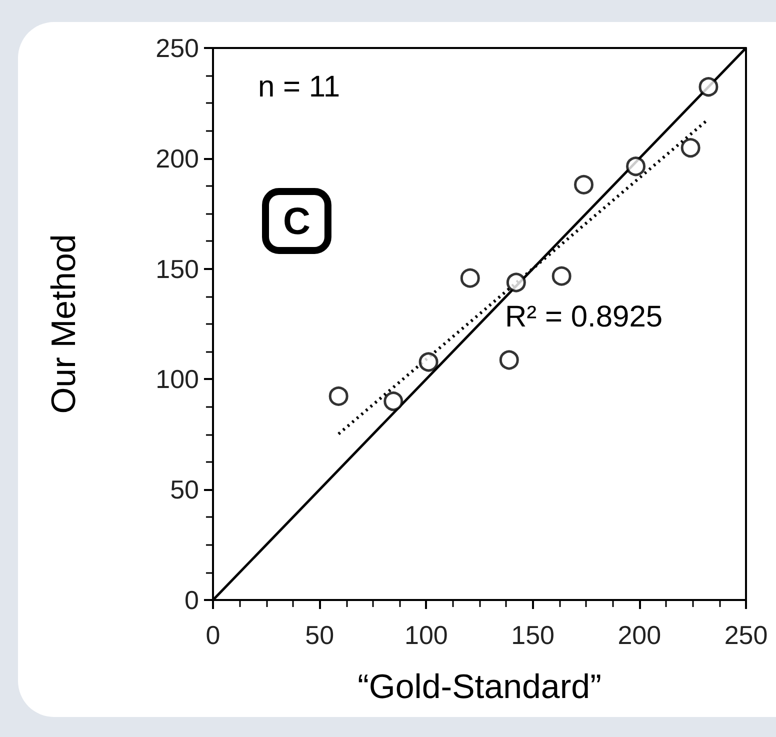 The image size is (776, 737). Describe the element at coordinates (296, 222) in the screenshot. I see `annotation: C` at that location.